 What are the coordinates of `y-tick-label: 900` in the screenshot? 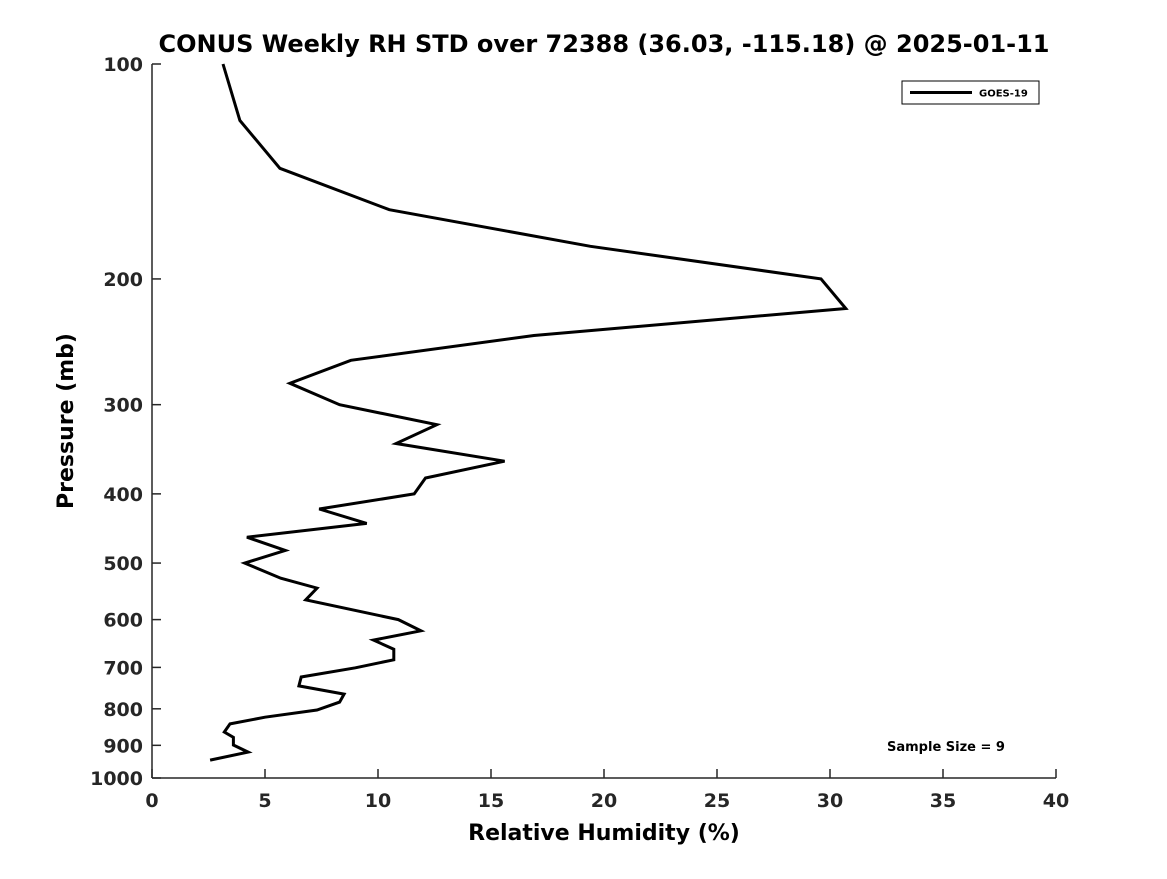 It's located at (123, 746).